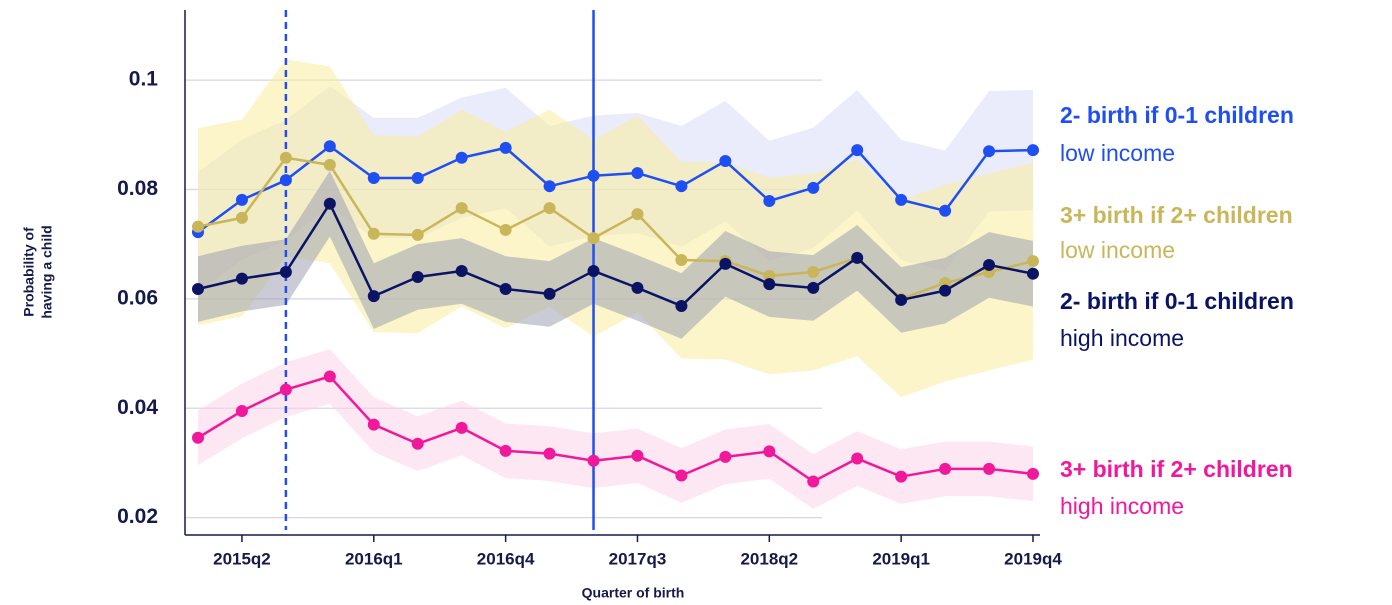 The image size is (1392, 605). What do you see at coordinates (633, 593) in the screenshot?
I see `x-axis-label: Quarter of birth` at bounding box center [633, 593].